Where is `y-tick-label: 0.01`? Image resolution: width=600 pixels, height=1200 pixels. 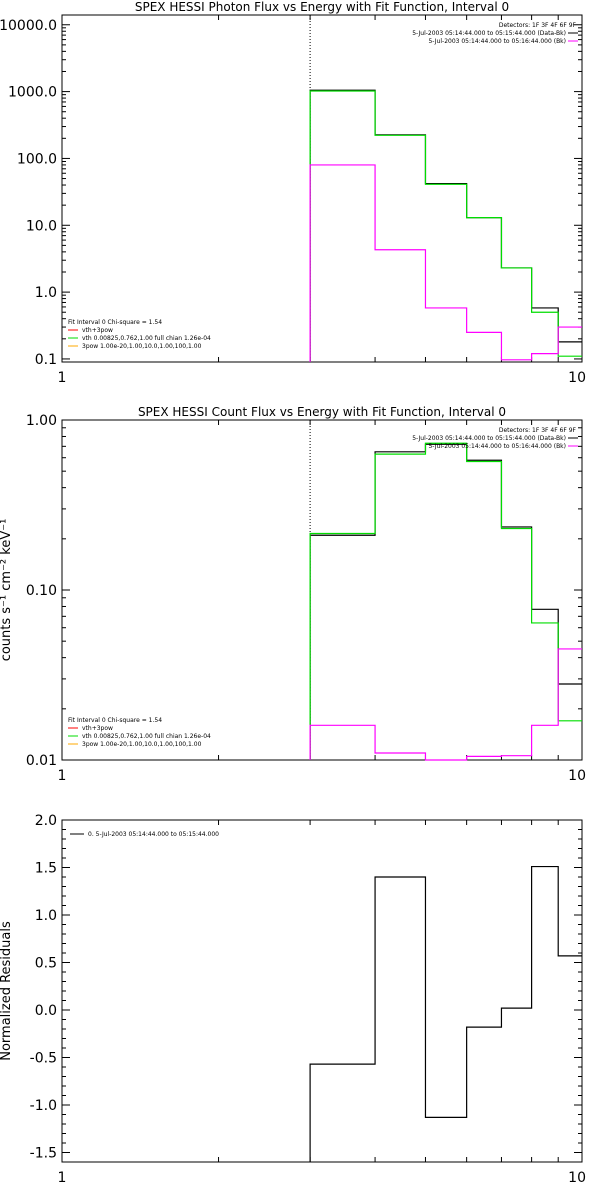 y-tick-label: 0.01 is located at coordinates (41, 761).